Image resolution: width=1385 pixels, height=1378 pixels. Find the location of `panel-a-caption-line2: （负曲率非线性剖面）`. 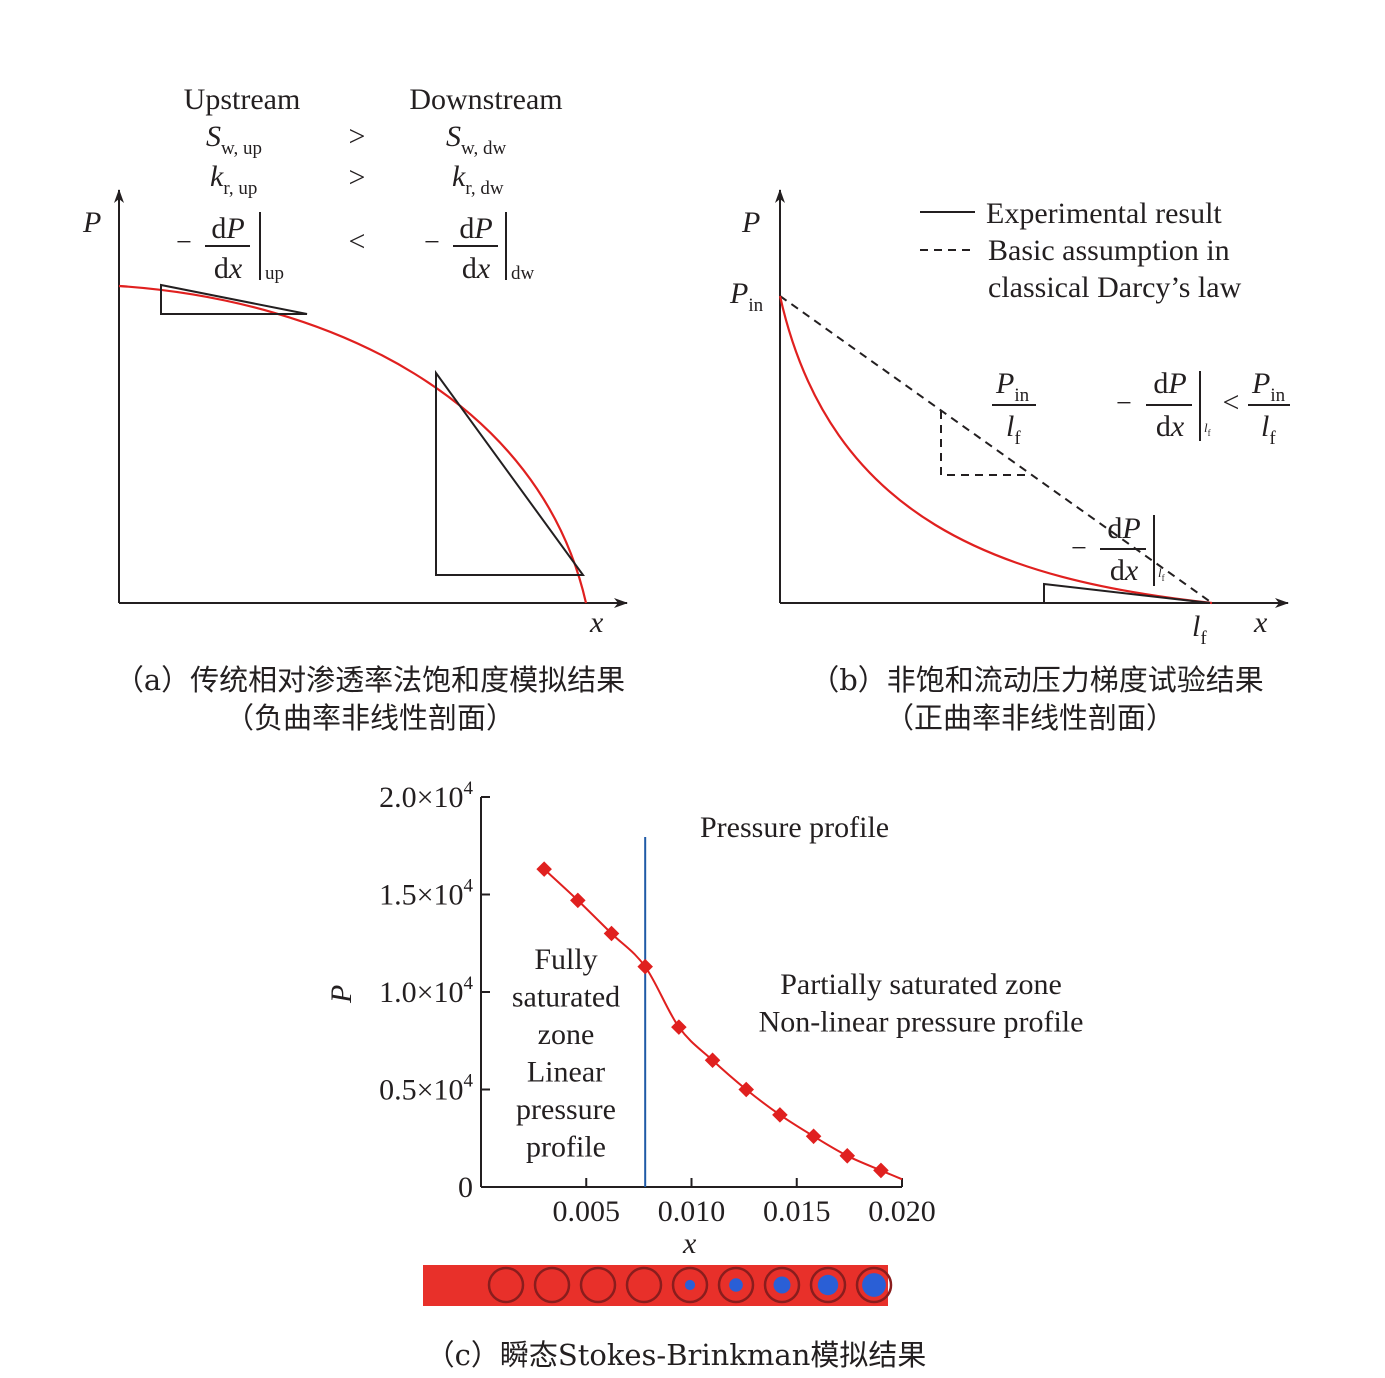

panel-a-caption-line2: （负曲率非线性剖面） is located at coordinates (370, 718).